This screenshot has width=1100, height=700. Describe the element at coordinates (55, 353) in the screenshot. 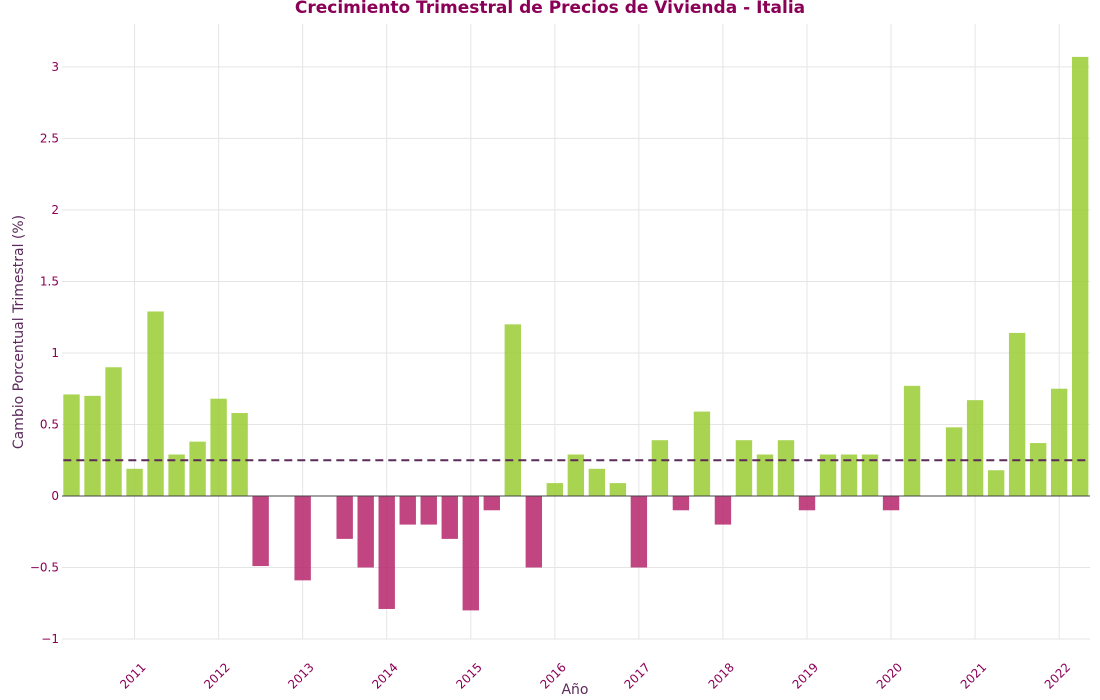

I see `y-tick-label: 1` at that location.